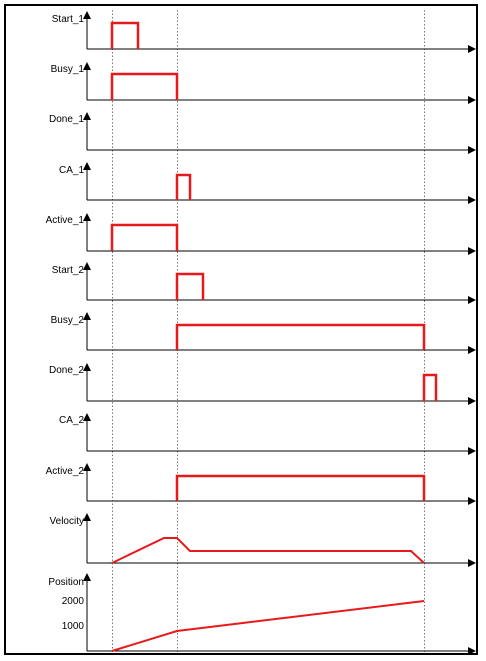 The width and height of the screenshot is (486, 661). What do you see at coordinates (66, 370) in the screenshot?
I see `signal-label-done-2: Done_2` at bounding box center [66, 370].